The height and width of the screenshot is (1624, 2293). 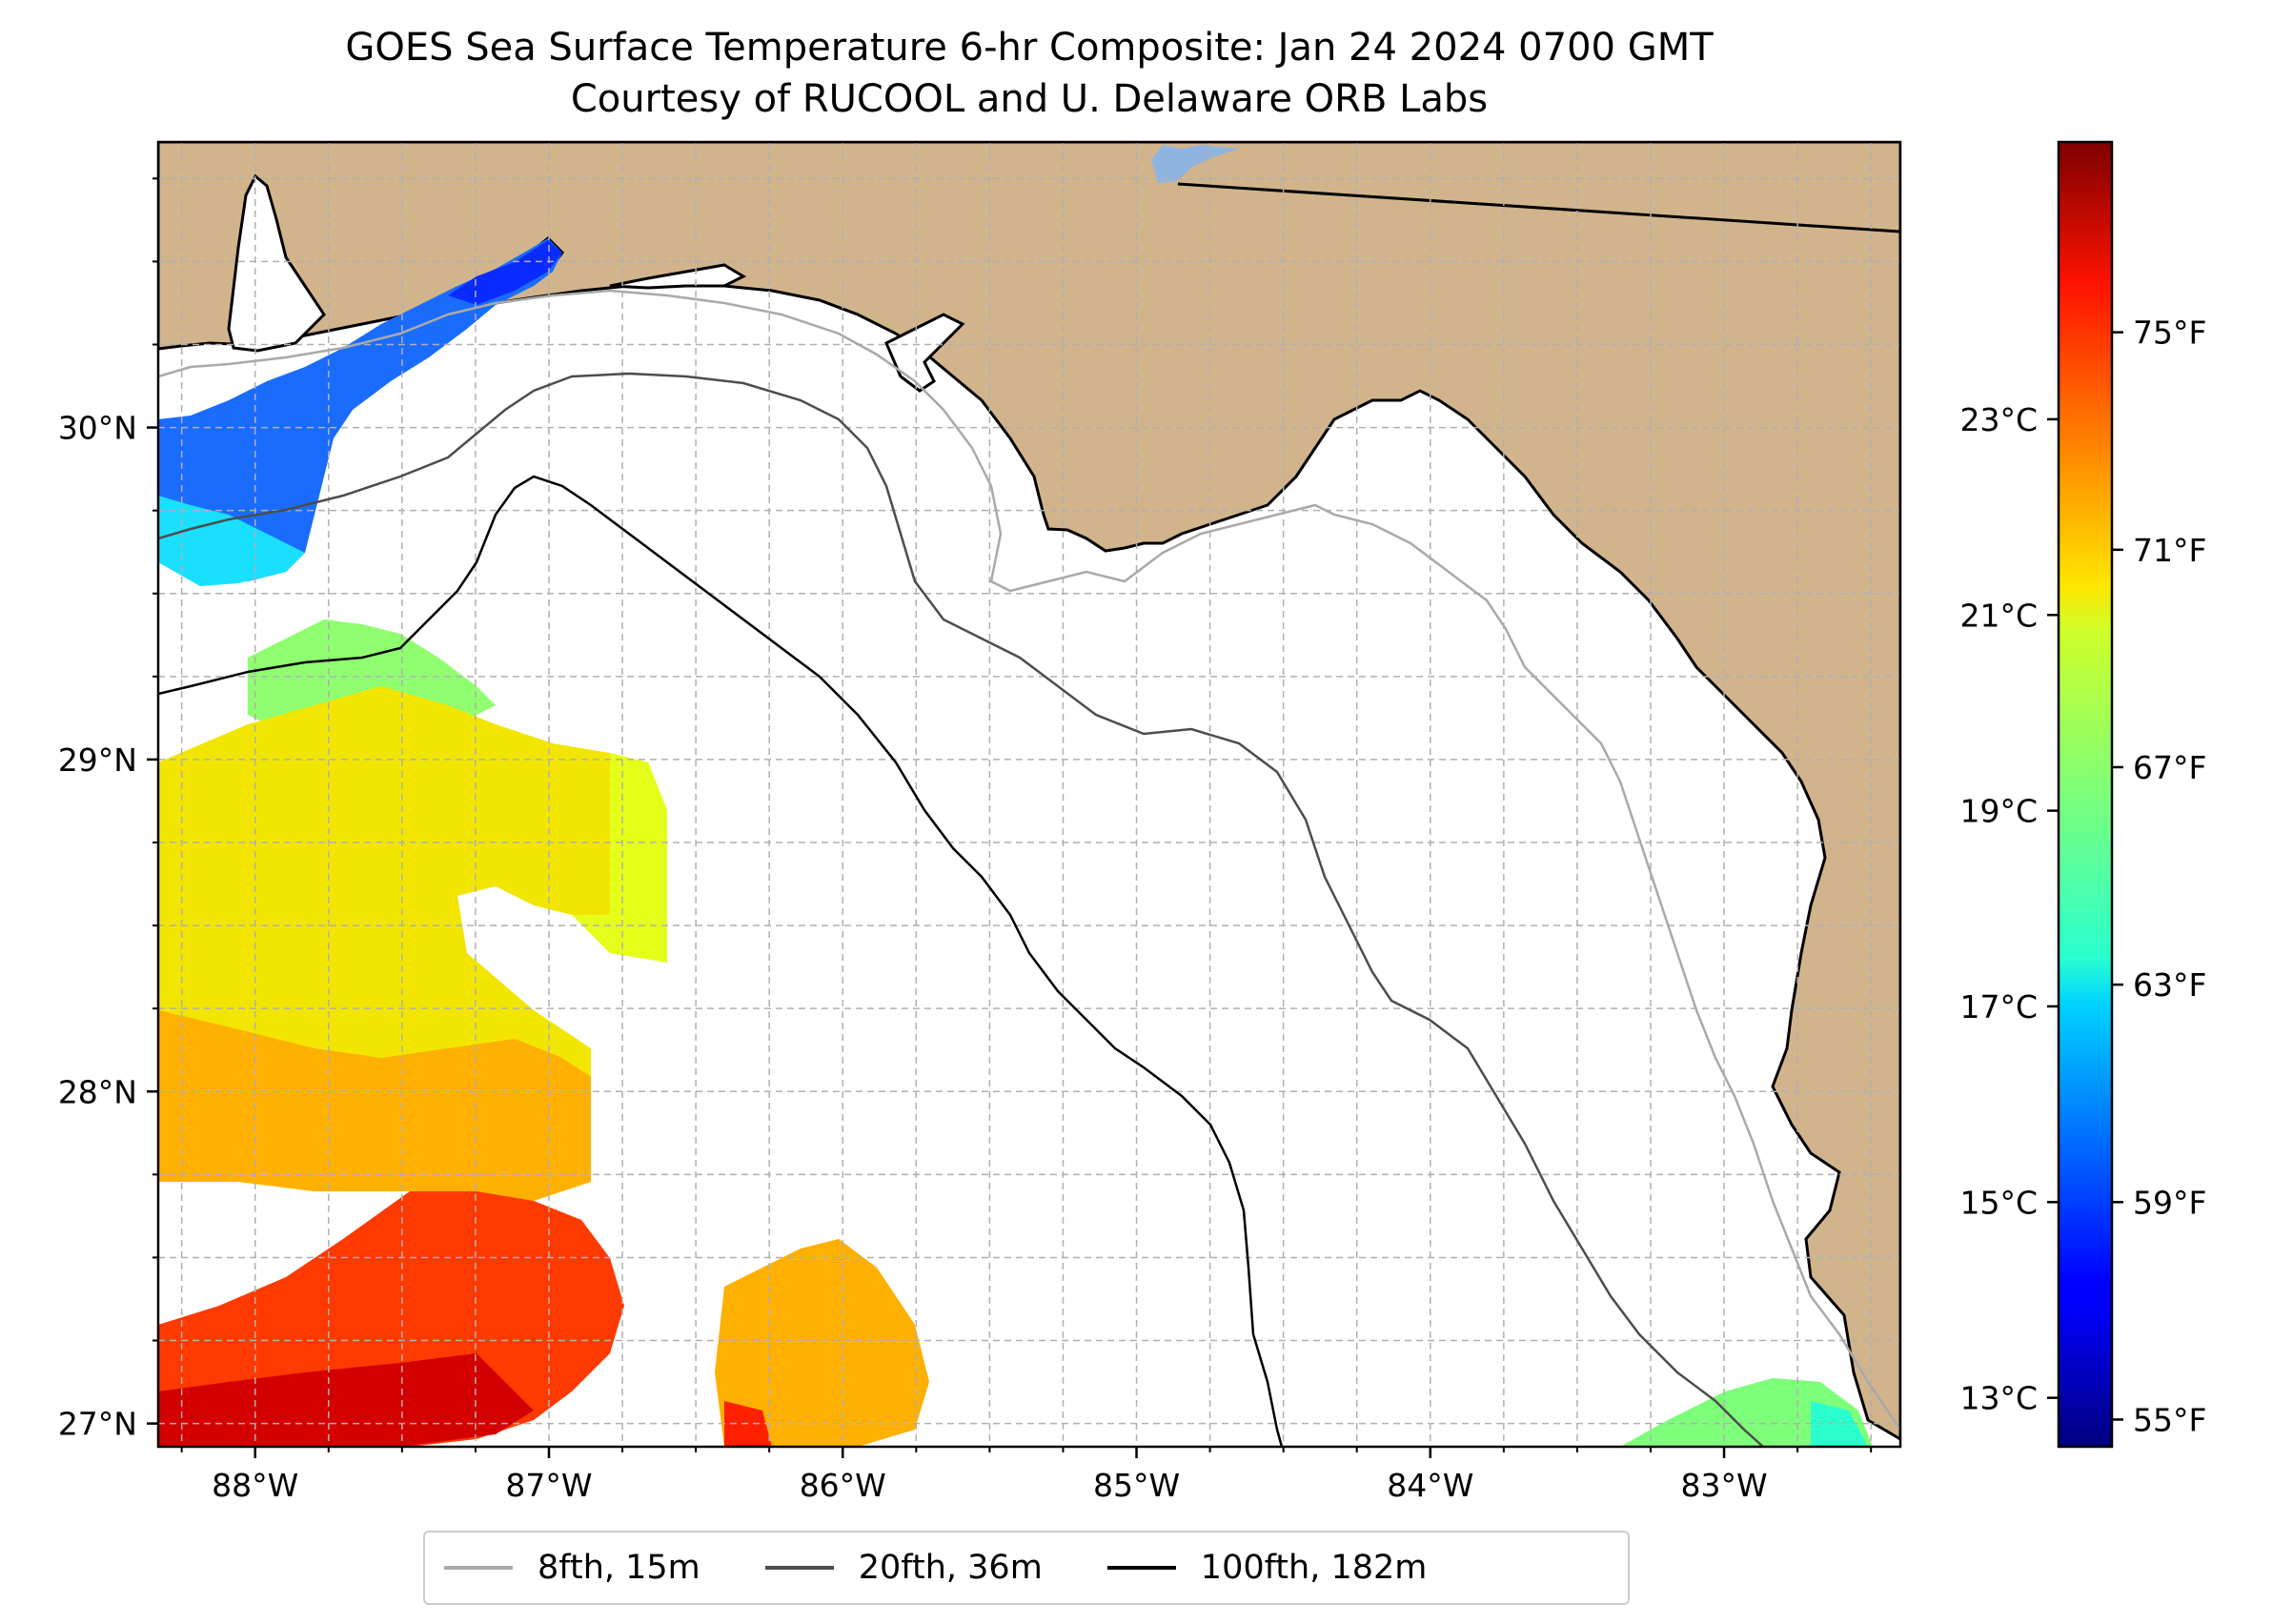 I want to click on isobath-legend: 8fth, 15m 20fth, 36m 100fth, 182m, so click(x=1027, y=1568).